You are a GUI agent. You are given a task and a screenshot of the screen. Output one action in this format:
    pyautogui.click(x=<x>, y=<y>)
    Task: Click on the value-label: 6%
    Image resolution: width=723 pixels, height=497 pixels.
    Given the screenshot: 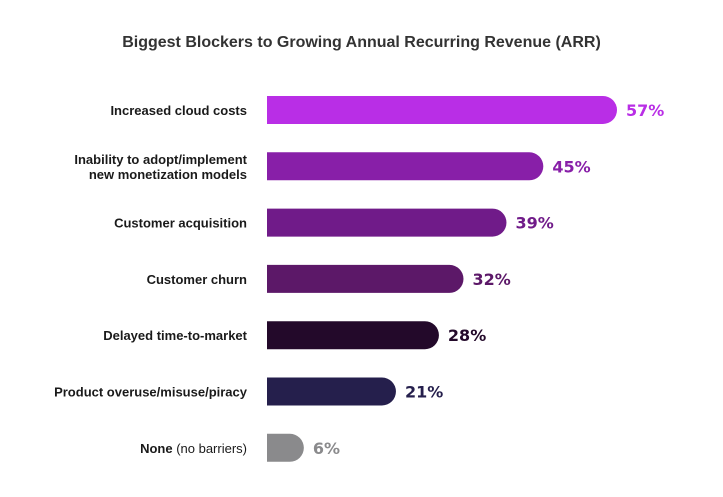 What is the action you would take?
    pyautogui.click(x=326, y=448)
    